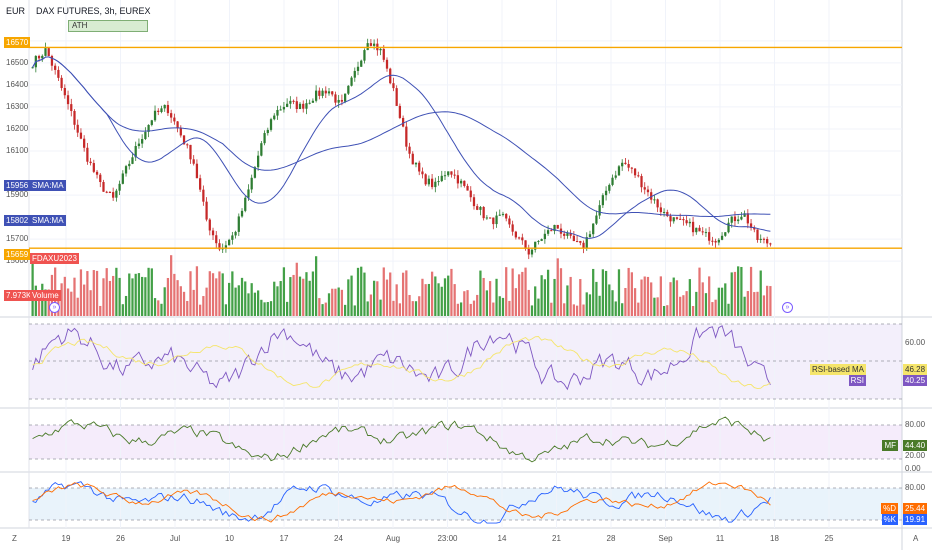 This screenshot has width=932, height=550. Describe the element at coordinates (401, 439) in the screenshot. I see `mfi-line` at that location.